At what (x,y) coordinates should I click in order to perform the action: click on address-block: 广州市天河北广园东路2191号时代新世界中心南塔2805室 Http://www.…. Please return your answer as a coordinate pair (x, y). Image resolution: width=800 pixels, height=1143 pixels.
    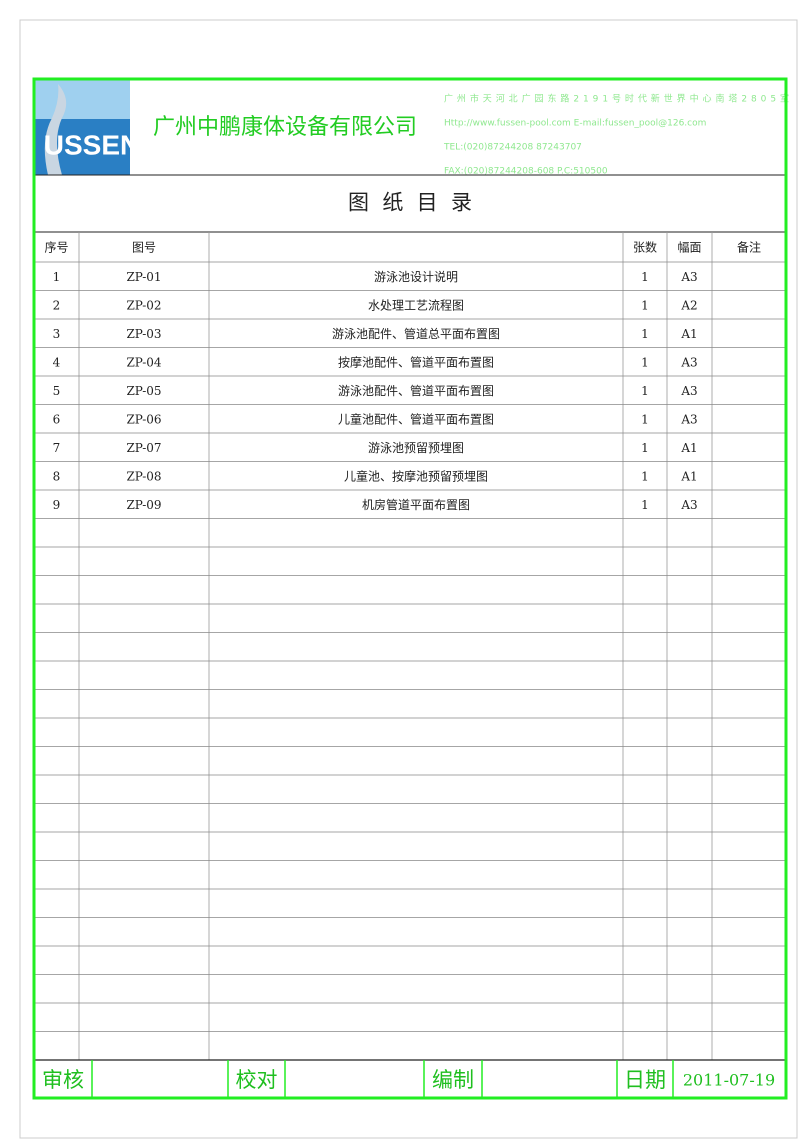
    Looking at the image, I should click on (616, 135).